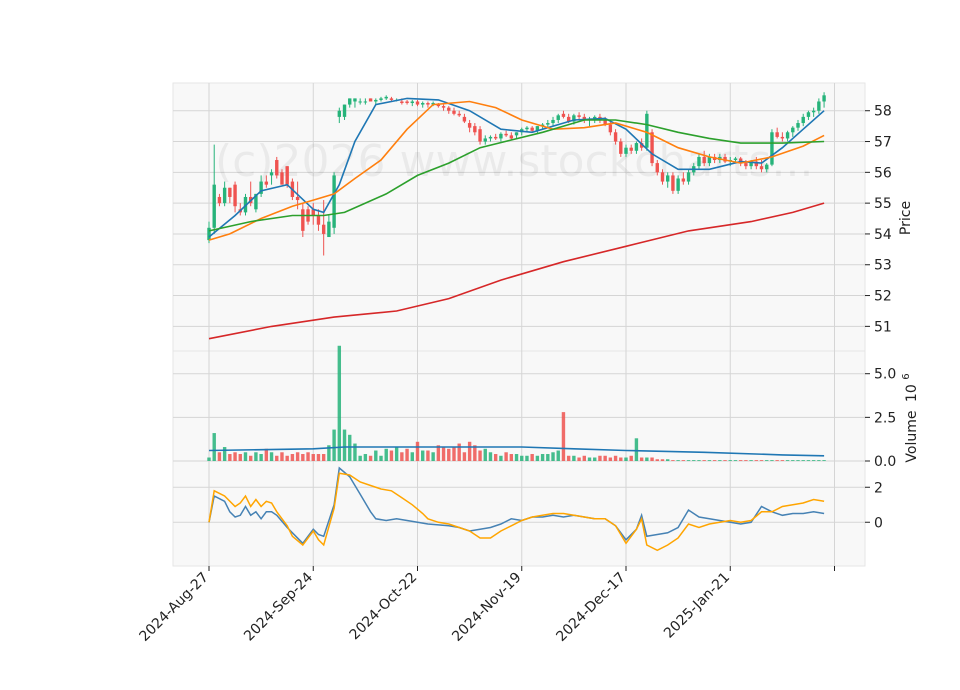 This screenshot has height=690, width=960. What do you see at coordinates (885, 375) in the screenshot?
I see `y-tick-label: 5.0` at bounding box center [885, 375].